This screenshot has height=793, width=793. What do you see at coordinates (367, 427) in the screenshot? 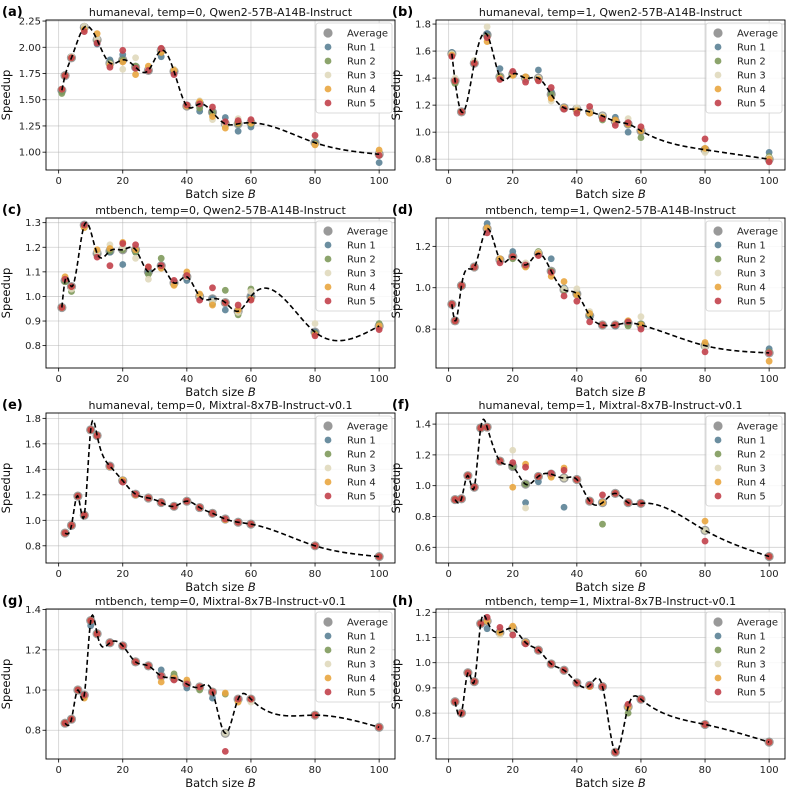
I see `legend-label: Average` at bounding box center [367, 427].